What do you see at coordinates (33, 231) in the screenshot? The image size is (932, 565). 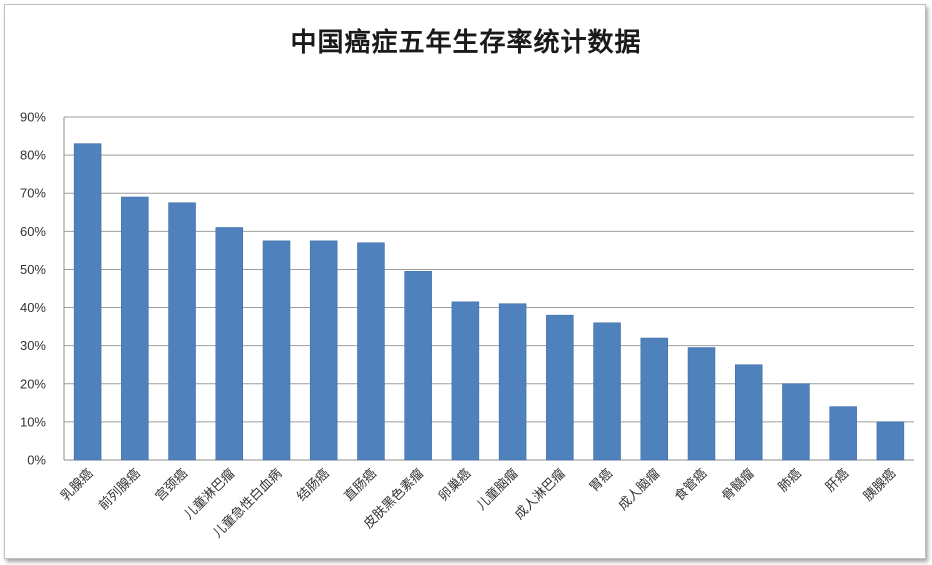 I see `y-tick-label: 60%` at bounding box center [33, 231].